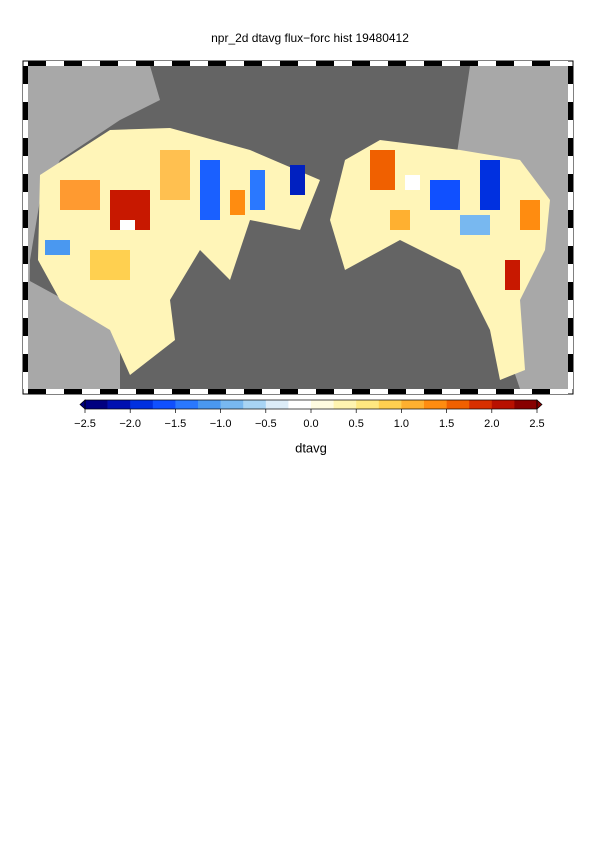  What do you see at coordinates (311, 447) in the screenshot?
I see `colorbar-label: dtavg` at bounding box center [311, 447].